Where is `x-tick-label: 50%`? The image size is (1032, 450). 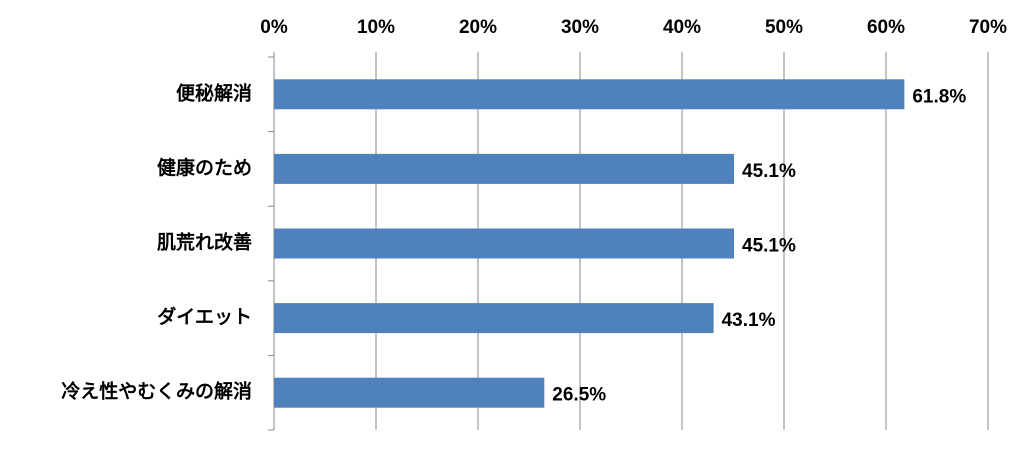 x-tick-label: 50% is located at coordinates (784, 27).